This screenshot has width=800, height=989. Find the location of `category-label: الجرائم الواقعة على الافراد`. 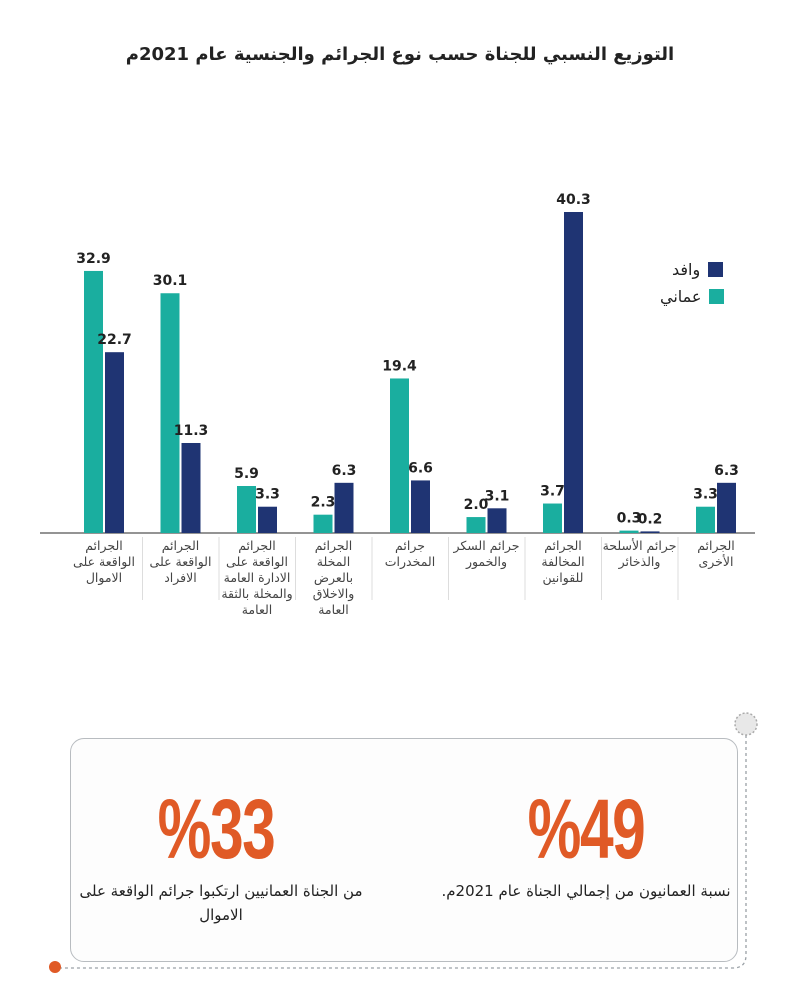

category-label: الجرائم الواقعة على الافراد is located at coordinates (180, 561).